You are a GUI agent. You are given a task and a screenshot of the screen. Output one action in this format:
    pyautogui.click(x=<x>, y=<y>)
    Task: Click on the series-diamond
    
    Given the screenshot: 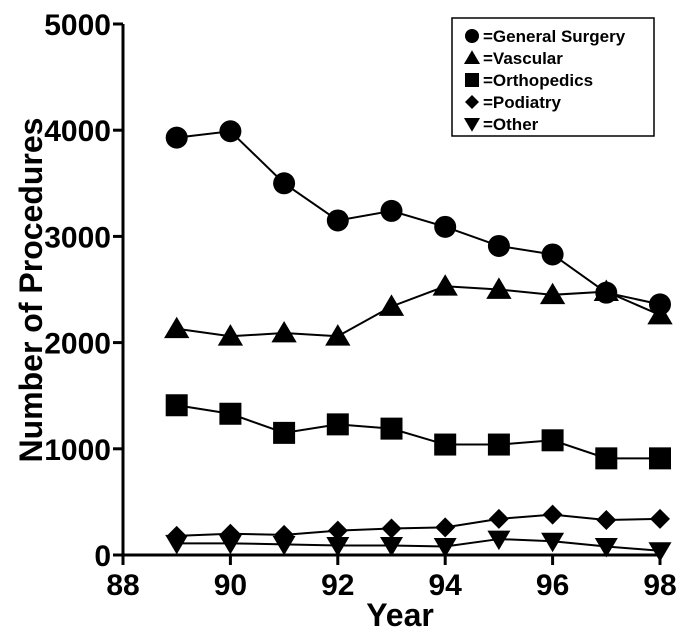 What is the action you would take?
    pyautogui.click(x=418, y=525)
    